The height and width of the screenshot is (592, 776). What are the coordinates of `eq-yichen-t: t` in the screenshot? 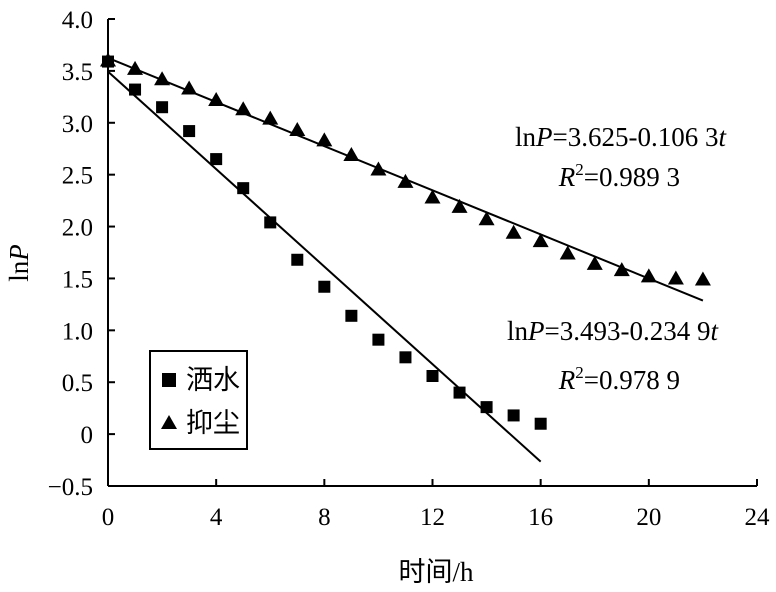 It's located at (722, 137).